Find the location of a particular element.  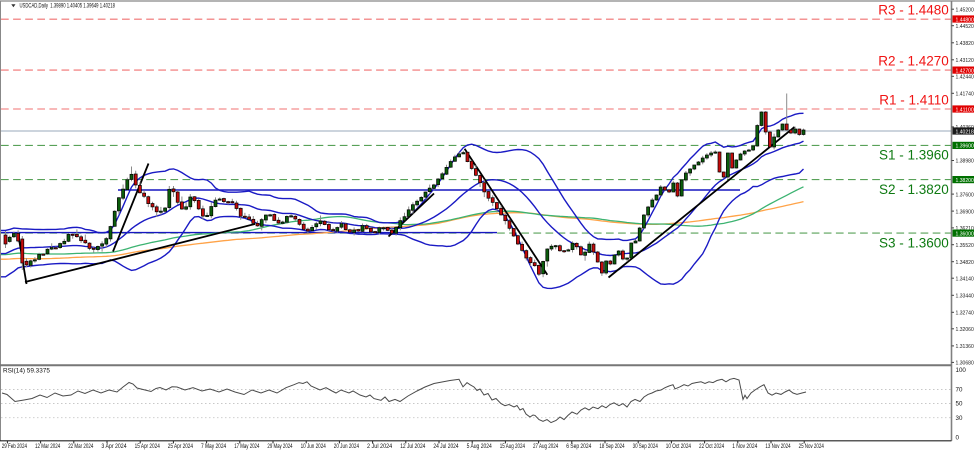

svg-text: 1.36900 is located at coordinates (965, 212).